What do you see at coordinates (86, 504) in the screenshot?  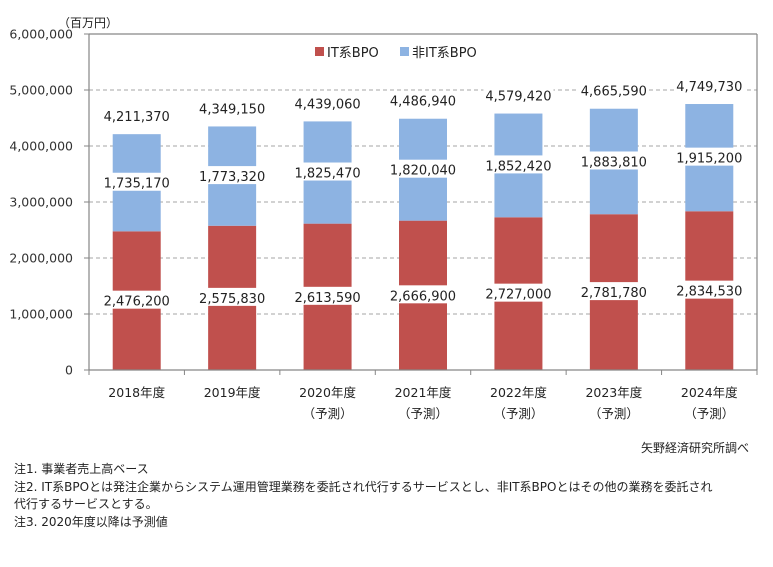 I see `note-2-continued: 代行するサービスとする。` at bounding box center [86, 504].